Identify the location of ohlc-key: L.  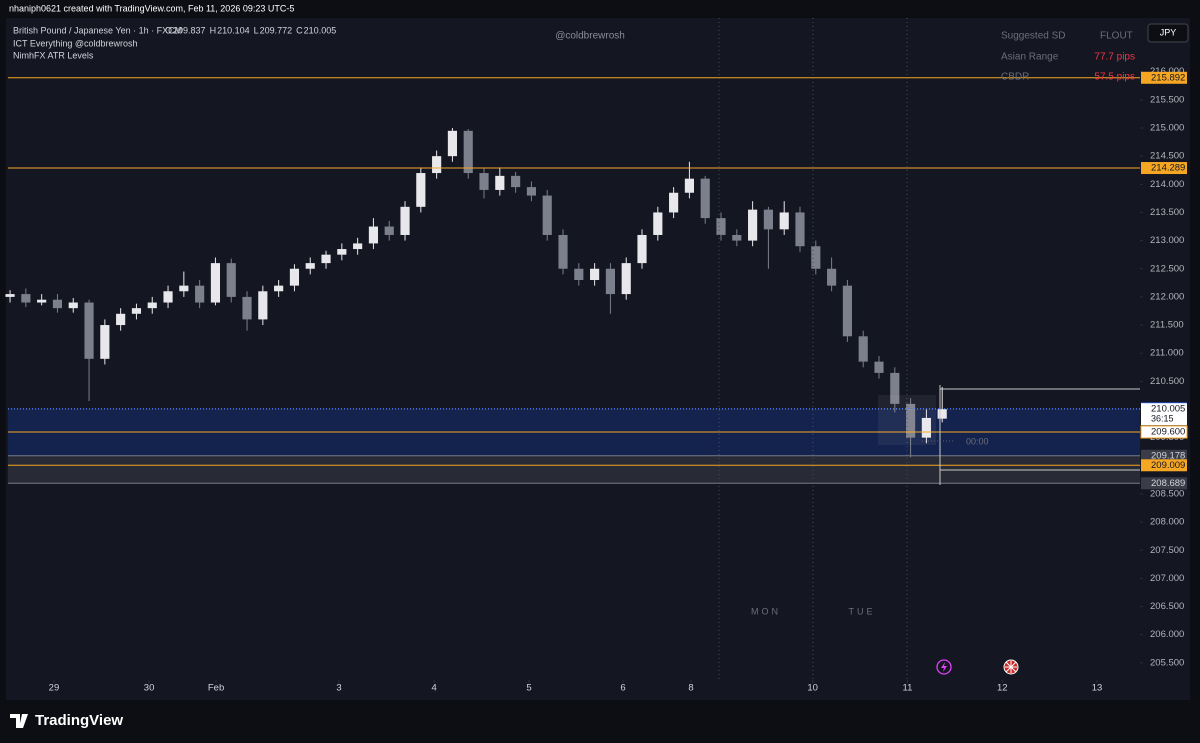
(256, 30).